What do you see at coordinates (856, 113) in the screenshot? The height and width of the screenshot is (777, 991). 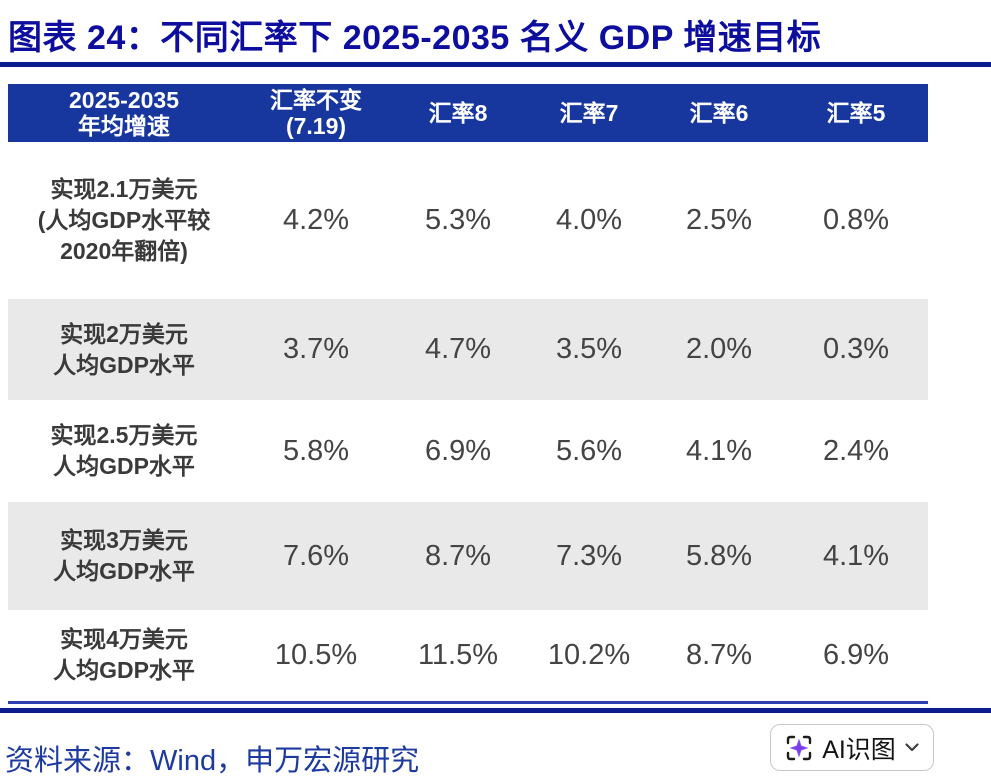 I see `header-cell-rate-5: 汇率5` at bounding box center [856, 113].